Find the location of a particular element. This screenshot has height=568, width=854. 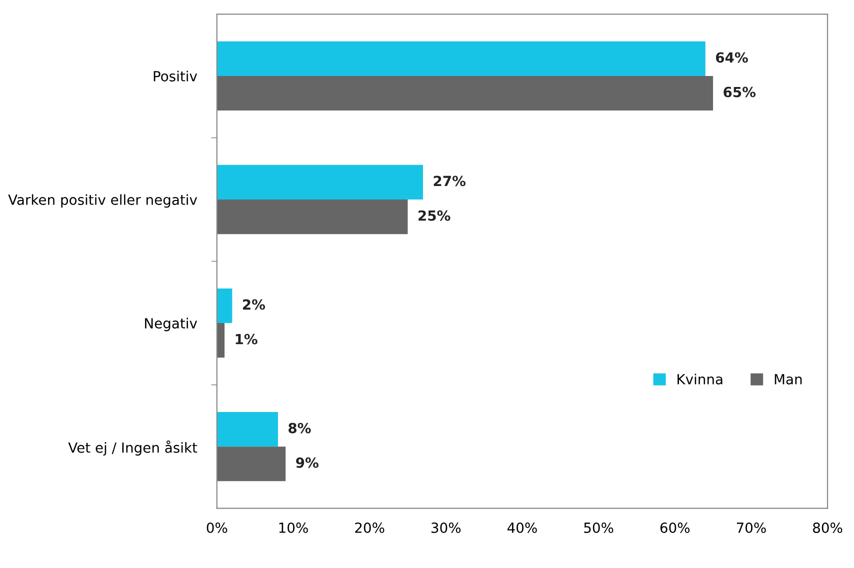

data-label: 25% is located at coordinates (434, 215).